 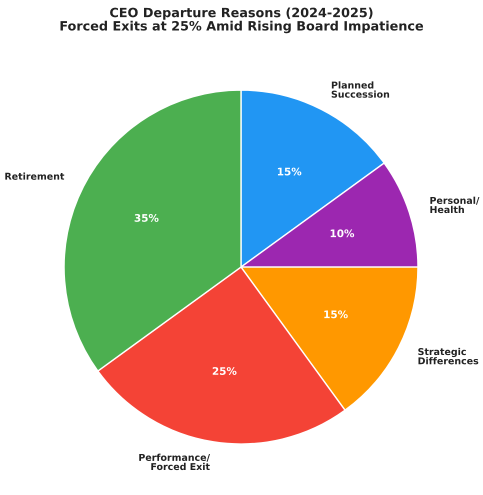 I want to click on slice-label: Performance/ Forced Exit, so click(x=174, y=462).